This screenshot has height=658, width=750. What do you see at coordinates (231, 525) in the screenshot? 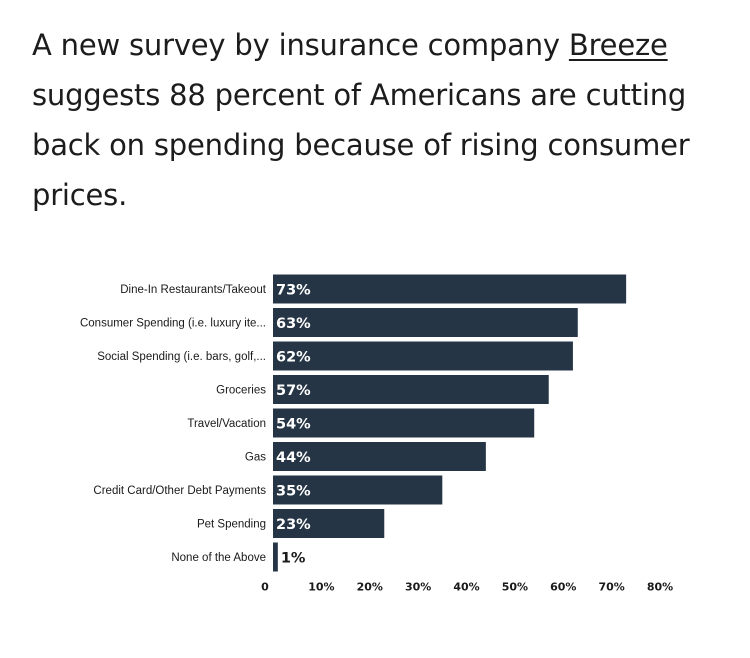
I see `category-label: Pet Spending` at bounding box center [231, 525].